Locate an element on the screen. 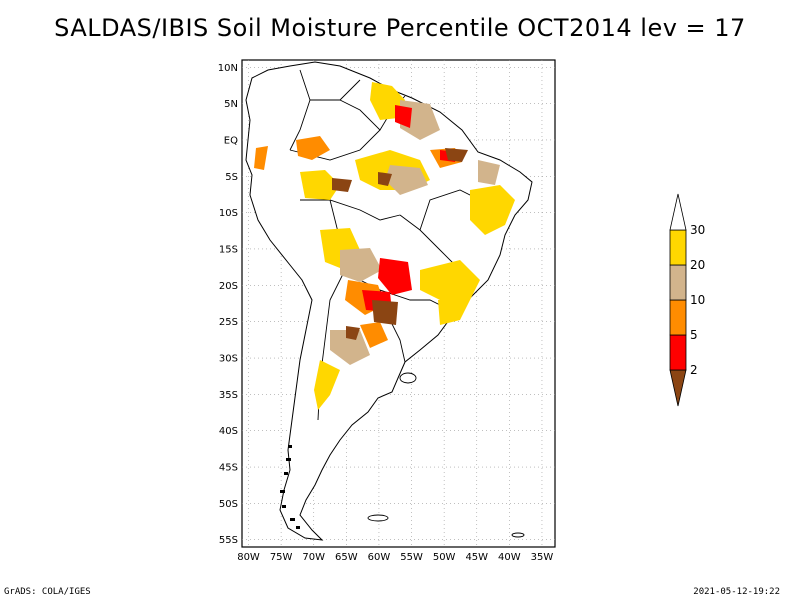 The height and width of the screenshot is (600, 800). colorbar-label: 10 is located at coordinates (697, 300).